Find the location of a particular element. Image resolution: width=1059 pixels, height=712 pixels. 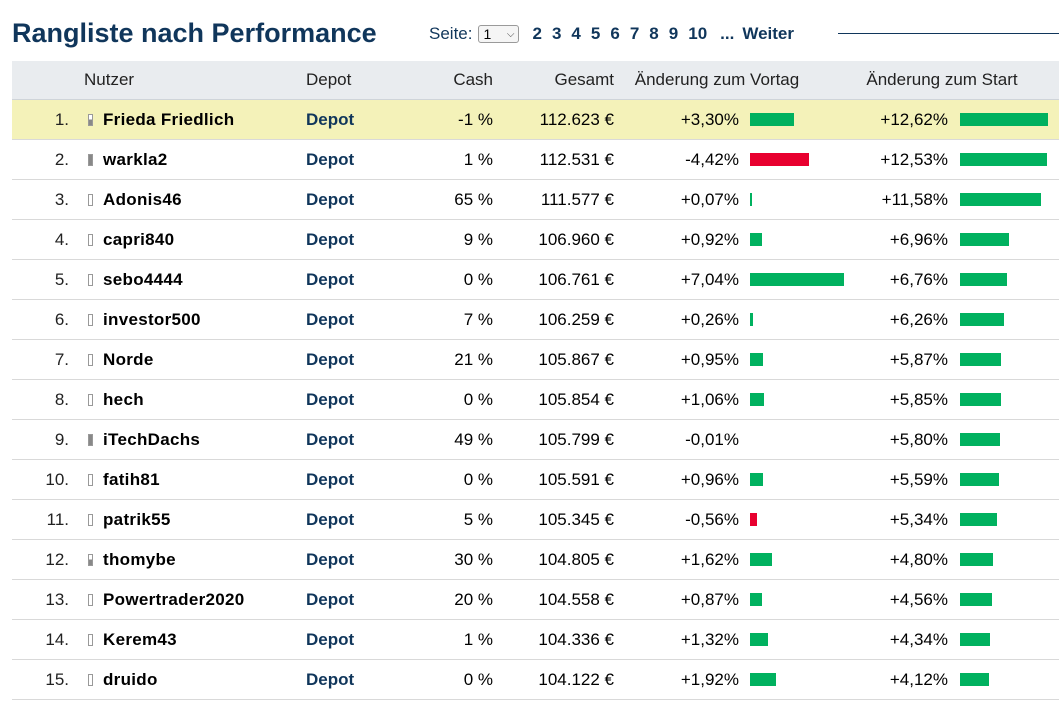

page-link: 6 is located at coordinates (615, 33).